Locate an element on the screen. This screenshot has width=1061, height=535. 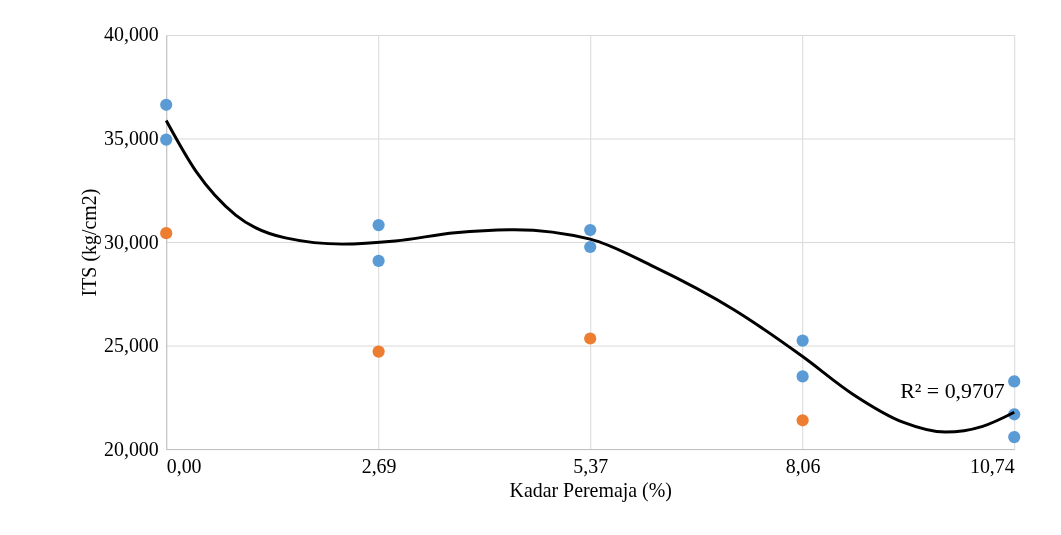
x-tick-label: 8,06 is located at coordinates (803, 466).